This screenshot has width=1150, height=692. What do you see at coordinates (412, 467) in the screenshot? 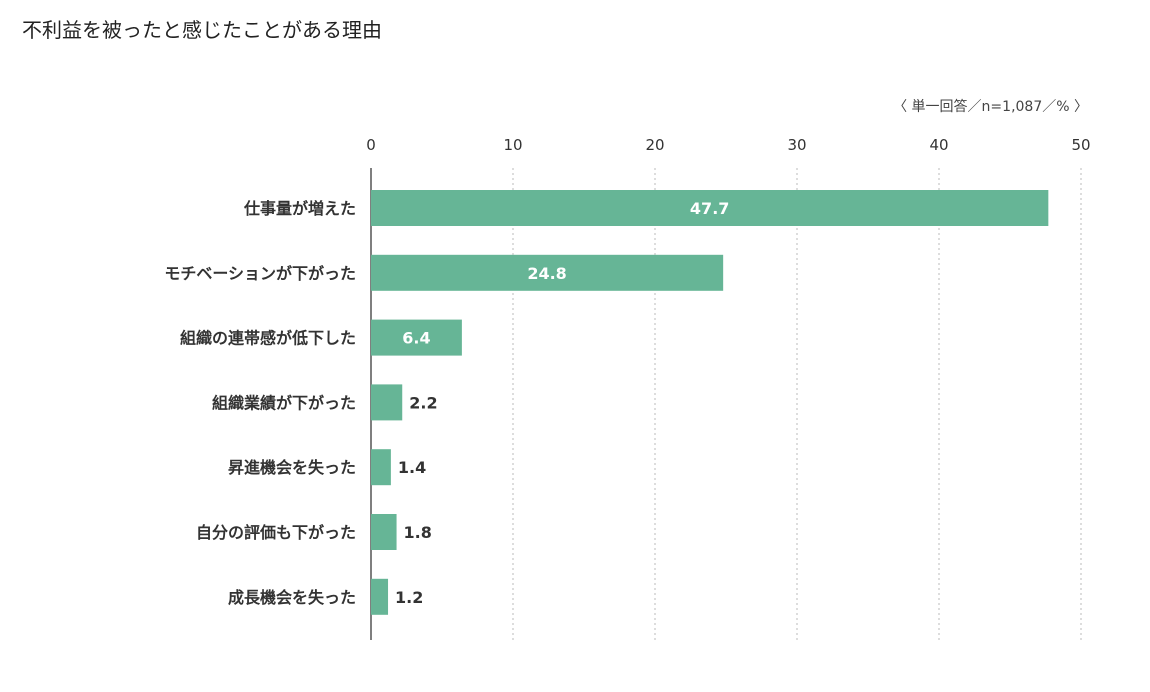
I see `bar-value-label: 1.4` at bounding box center [412, 467].